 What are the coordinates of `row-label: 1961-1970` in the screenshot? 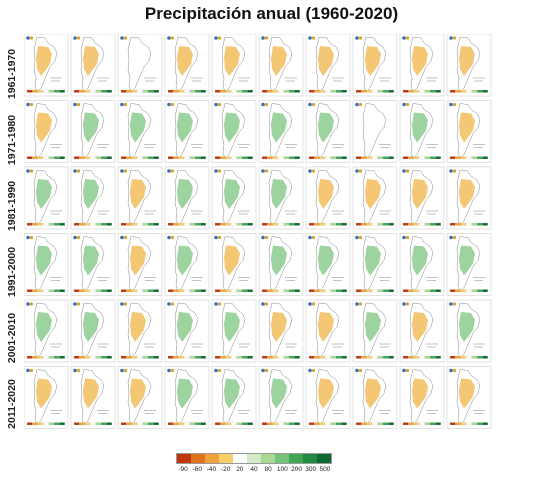 It's located at (12, 74).